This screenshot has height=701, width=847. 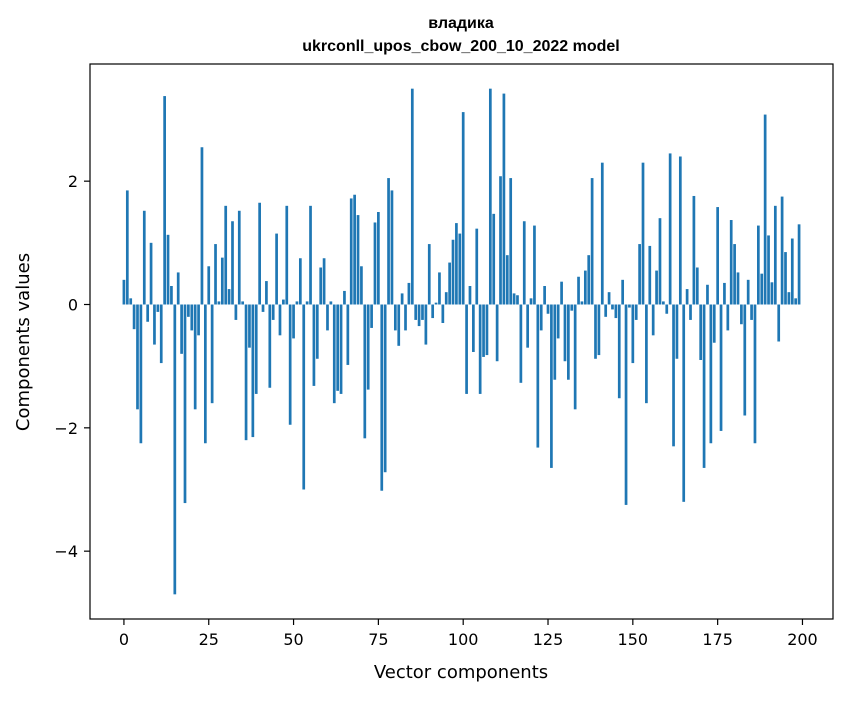 What do you see at coordinates (468, 634) in the screenshot?
I see `x-axis-ticks: 0 25 50 75 100 125 150 175 200` at bounding box center [468, 634].